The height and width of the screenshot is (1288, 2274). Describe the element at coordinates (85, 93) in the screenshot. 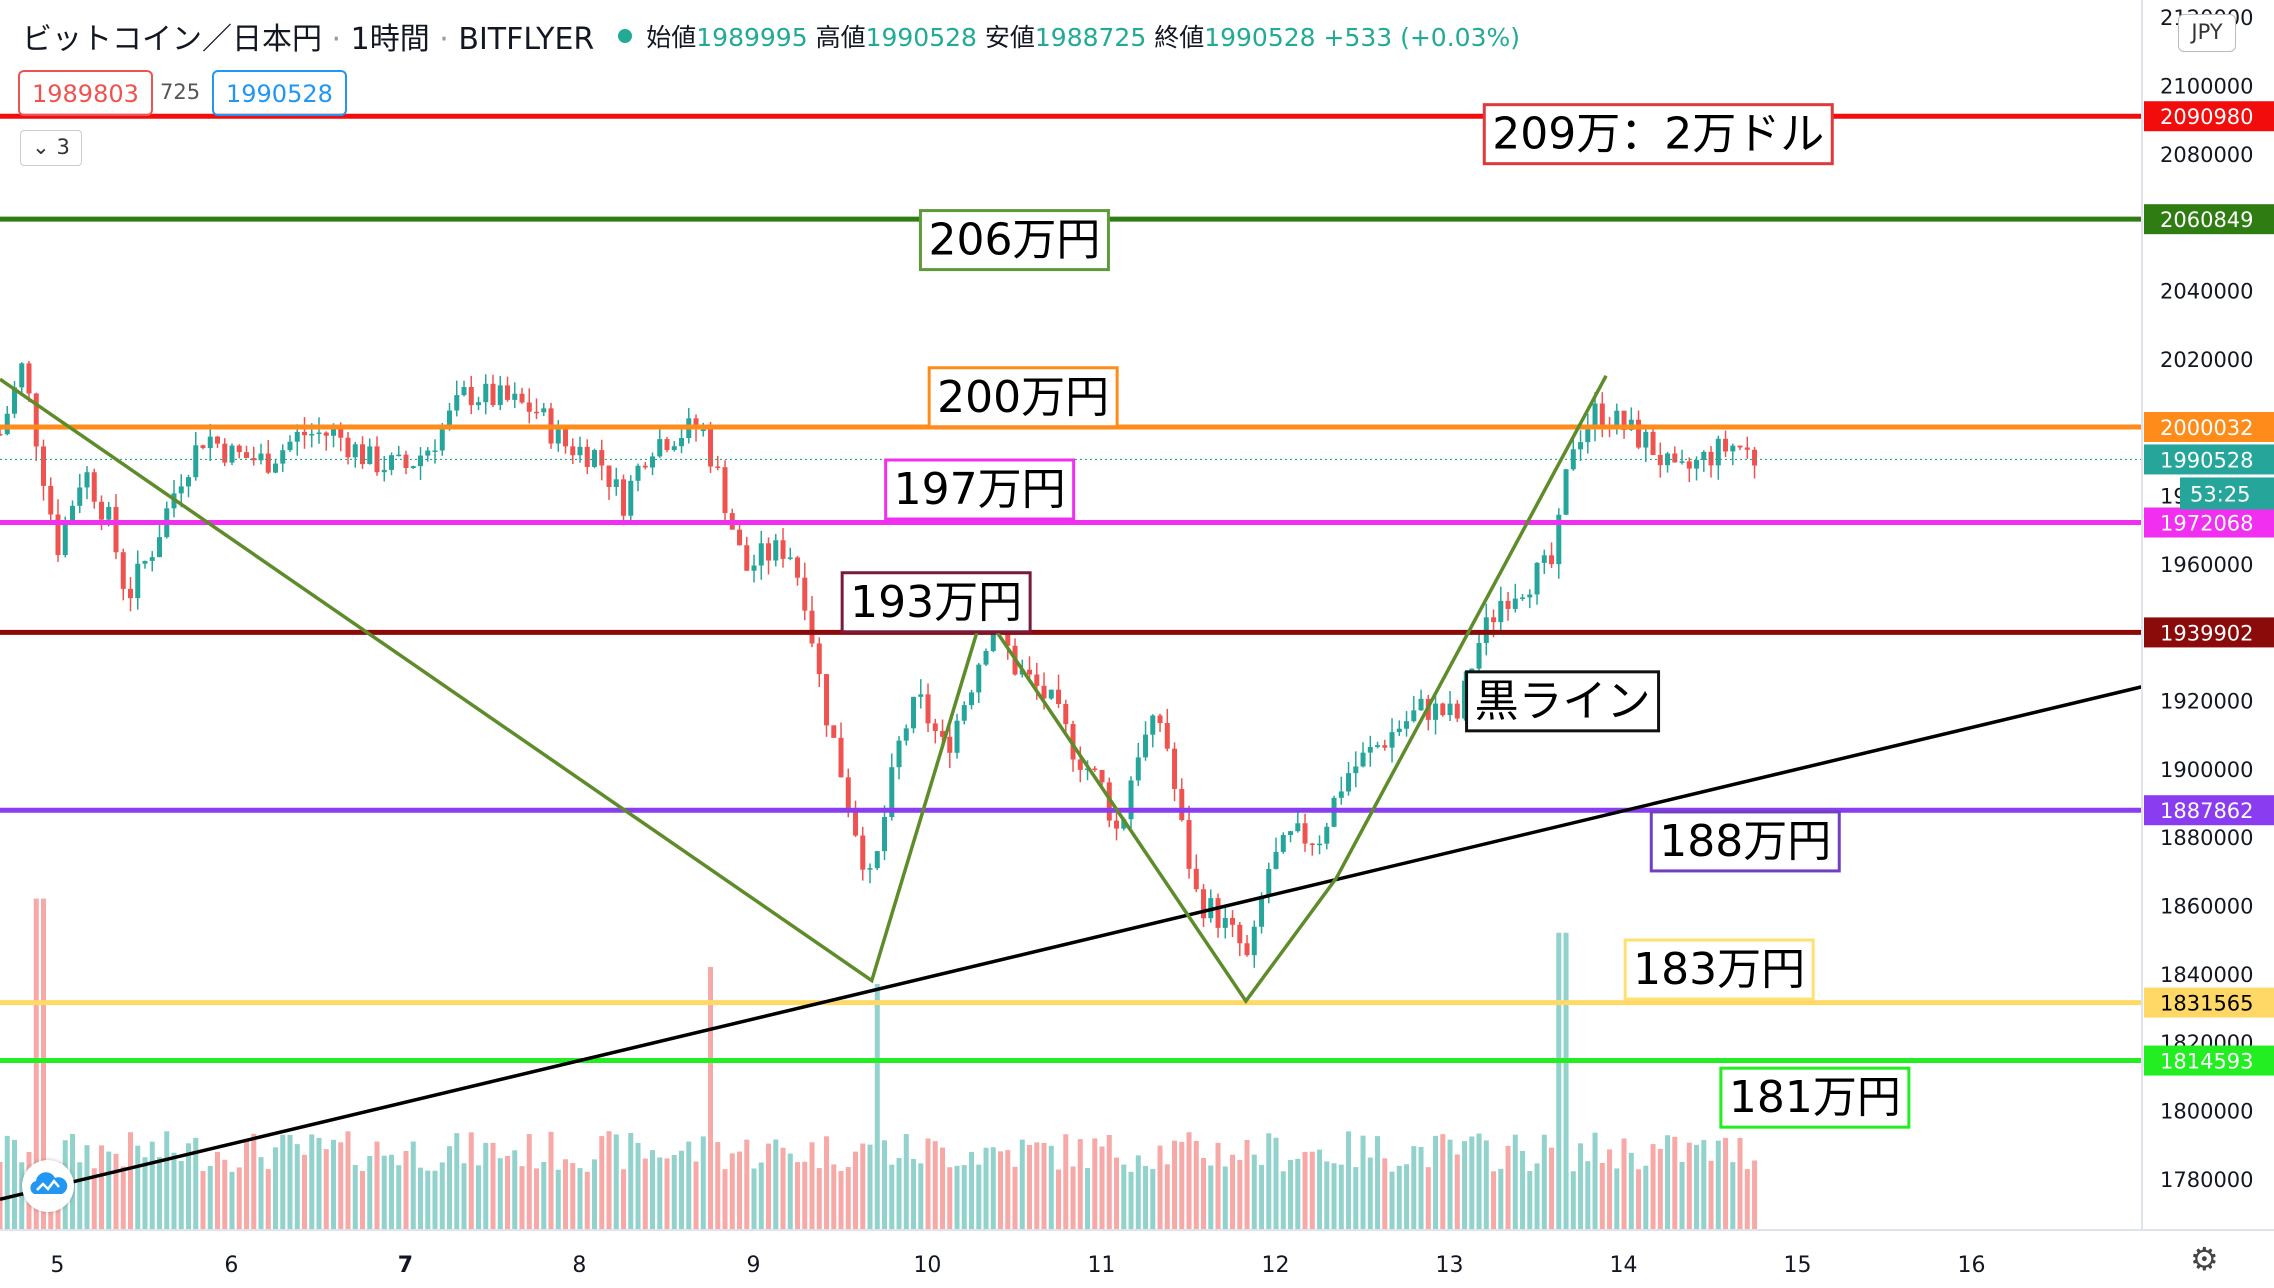

I see `sell-button: 1989803` at that location.